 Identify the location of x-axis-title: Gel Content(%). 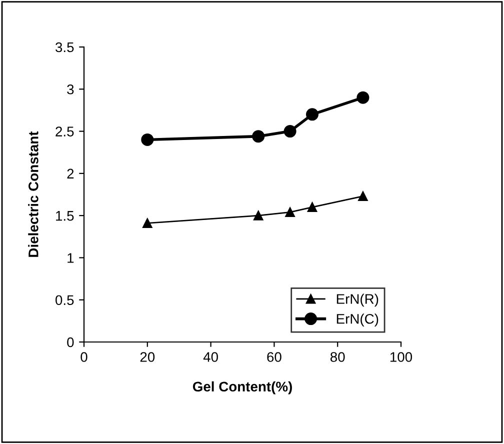
(242, 387).